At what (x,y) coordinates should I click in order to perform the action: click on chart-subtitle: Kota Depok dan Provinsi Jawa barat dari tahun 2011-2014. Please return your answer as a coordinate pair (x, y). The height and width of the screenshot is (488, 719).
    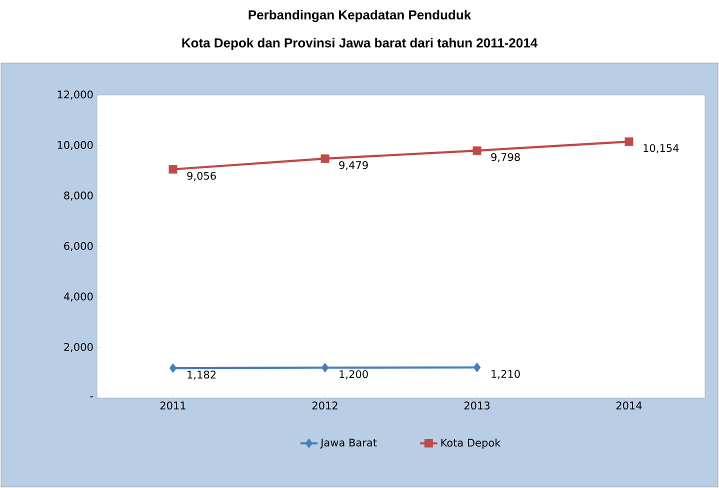
    Looking at the image, I should click on (360, 44).